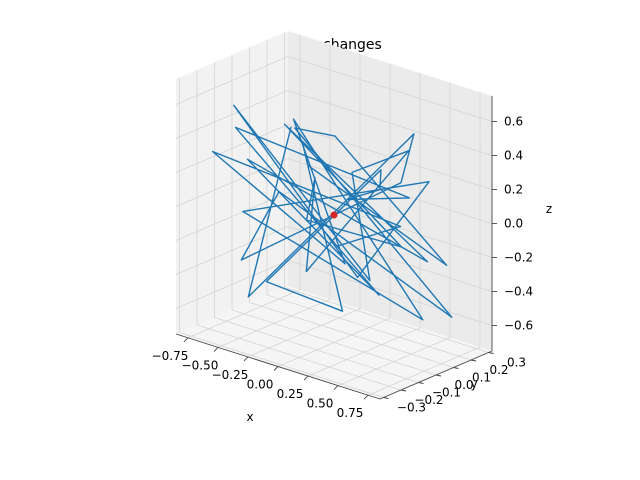  Describe the element at coordinates (350, 413) in the screenshot. I see `x-tick-label: 0.75` at that location.